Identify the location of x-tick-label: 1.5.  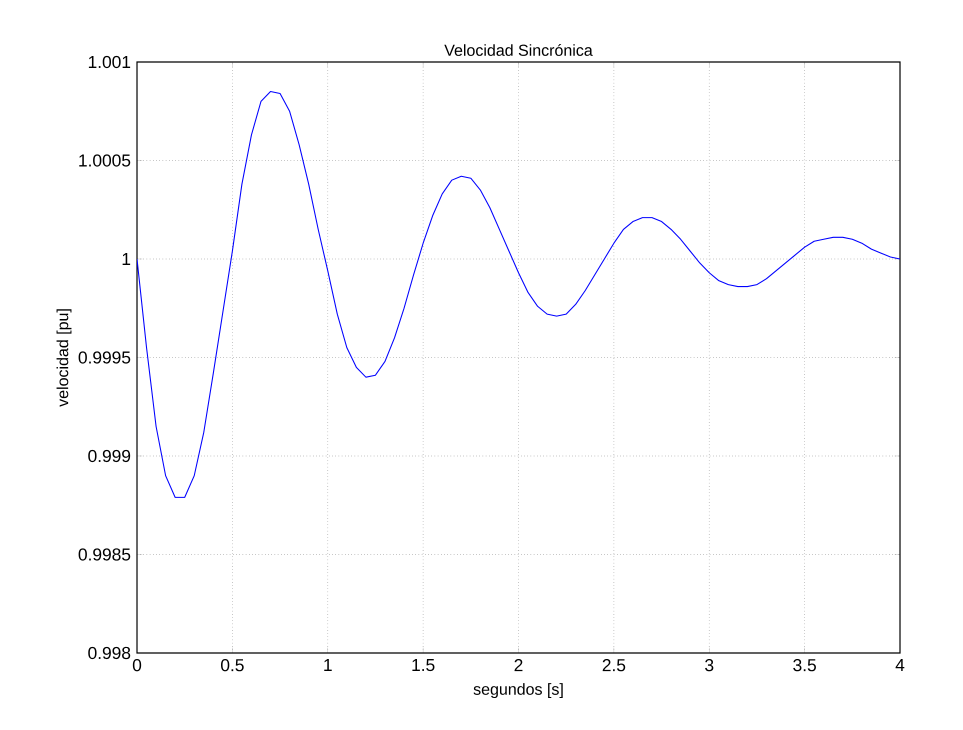
(423, 665).